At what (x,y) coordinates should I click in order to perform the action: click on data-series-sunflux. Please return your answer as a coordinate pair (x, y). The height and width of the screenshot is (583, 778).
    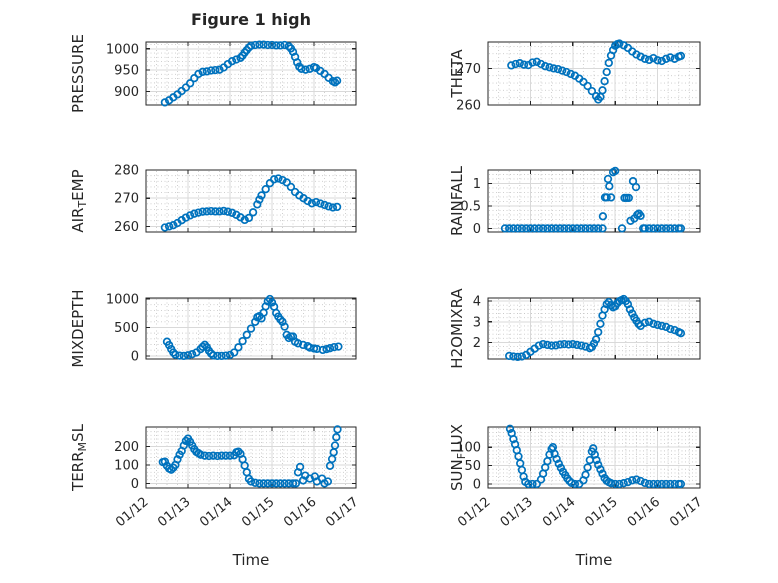
    Looking at the image, I should click on (595, 456).